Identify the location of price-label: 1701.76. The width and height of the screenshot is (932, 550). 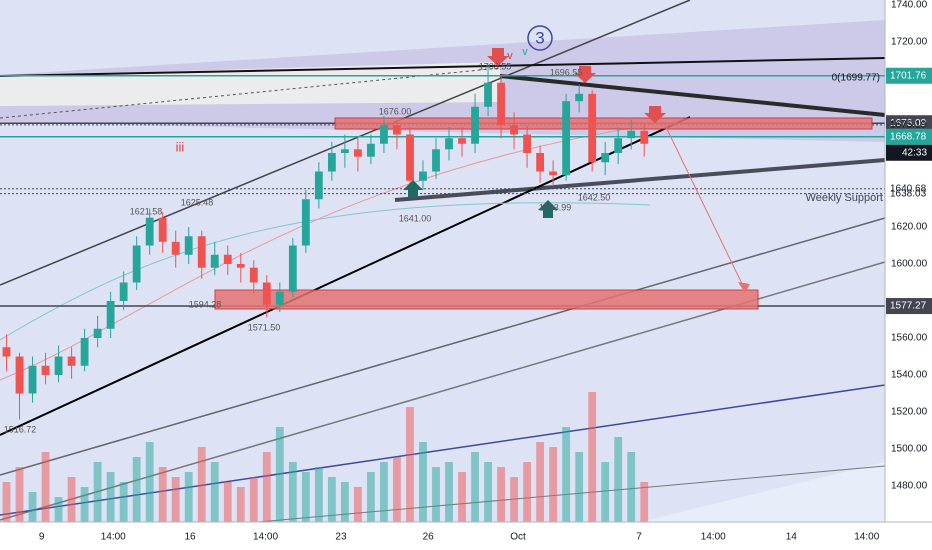
(908, 75).